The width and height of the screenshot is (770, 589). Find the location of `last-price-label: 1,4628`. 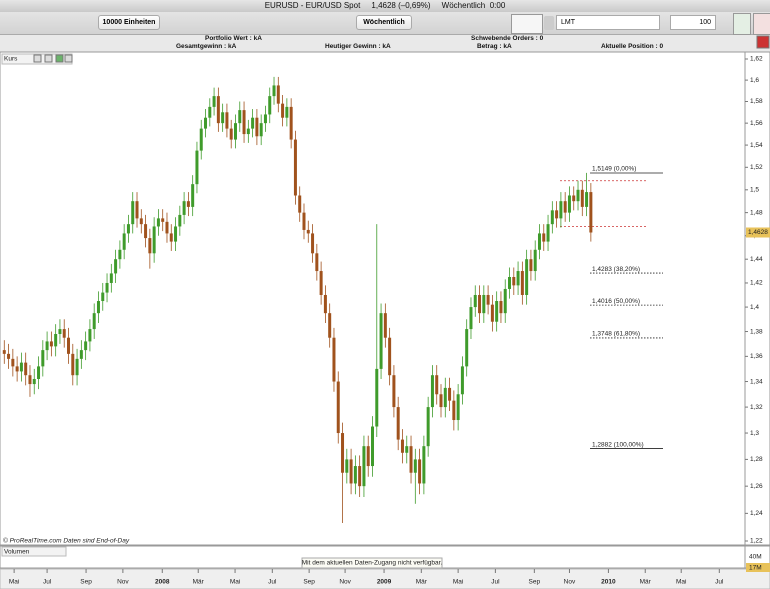

last-price-label: 1,4628 is located at coordinates (758, 232).